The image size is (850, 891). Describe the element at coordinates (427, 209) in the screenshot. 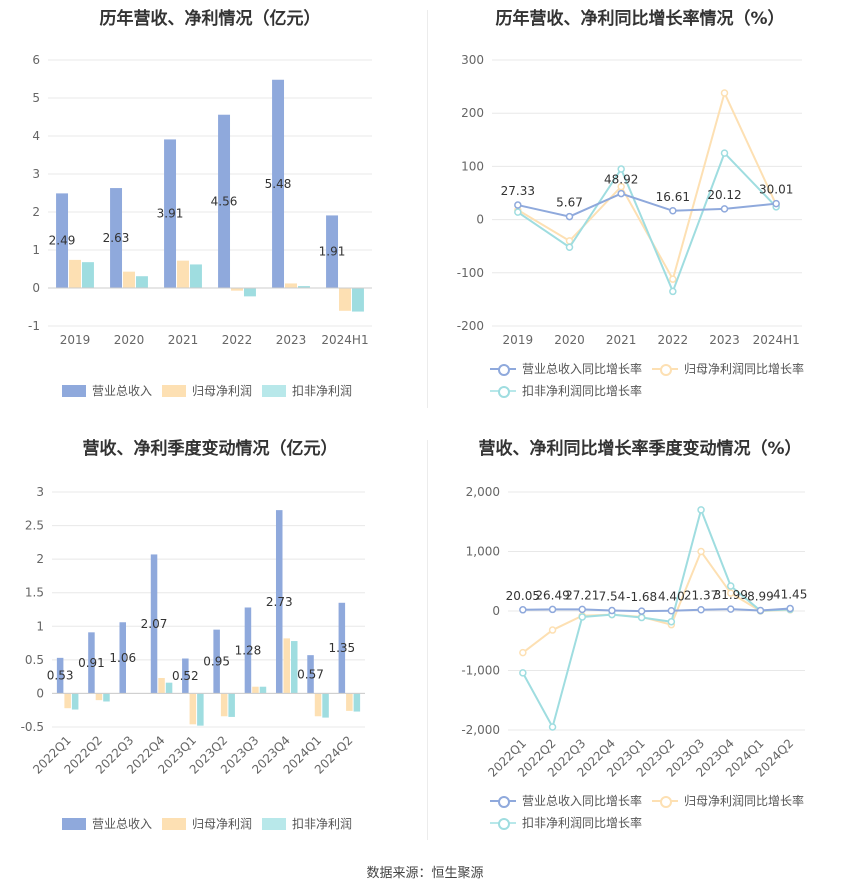

I see `divider-top` at that location.